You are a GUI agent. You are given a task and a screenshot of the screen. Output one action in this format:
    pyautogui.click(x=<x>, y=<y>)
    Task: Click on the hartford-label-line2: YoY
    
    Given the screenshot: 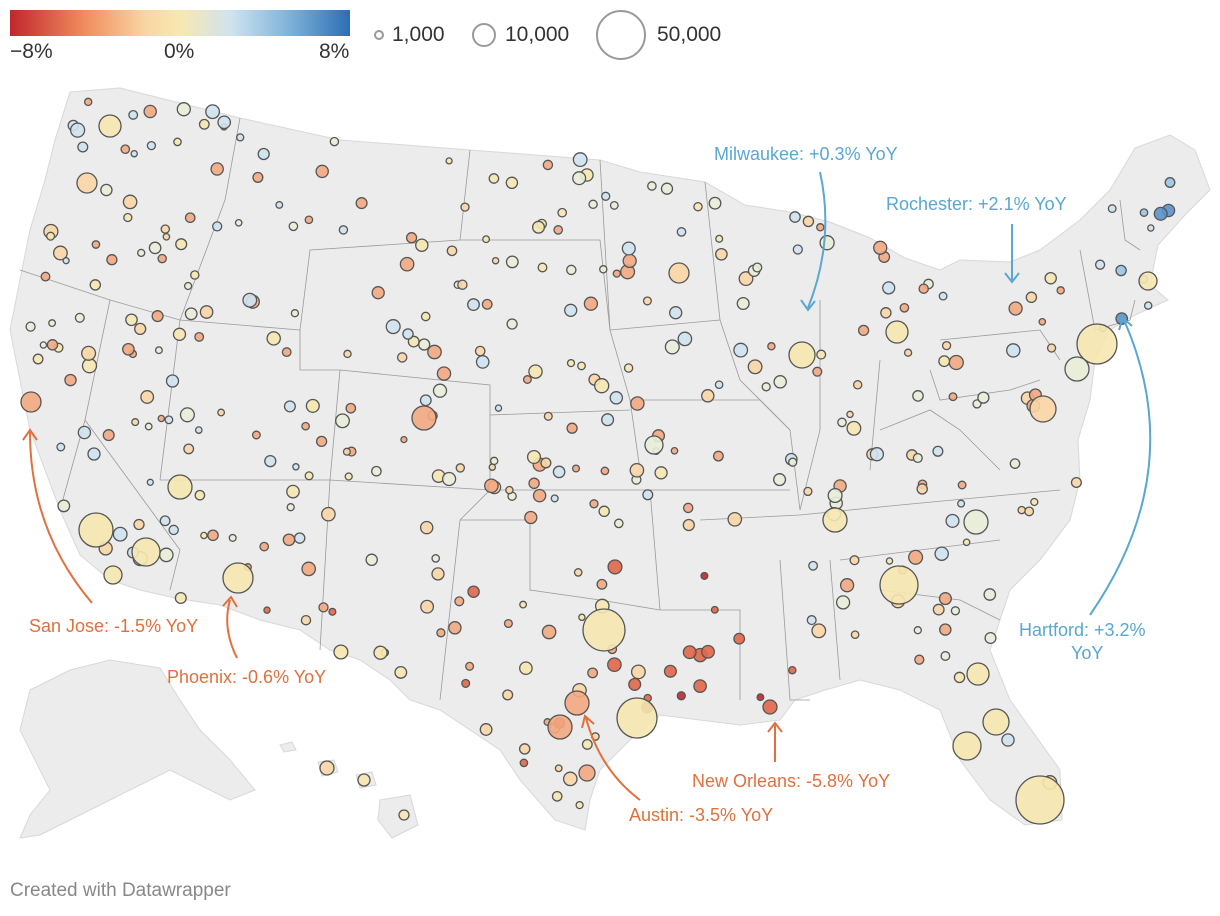 What is the action you would take?
    pyautogui.click(x=1087, y=653)
    